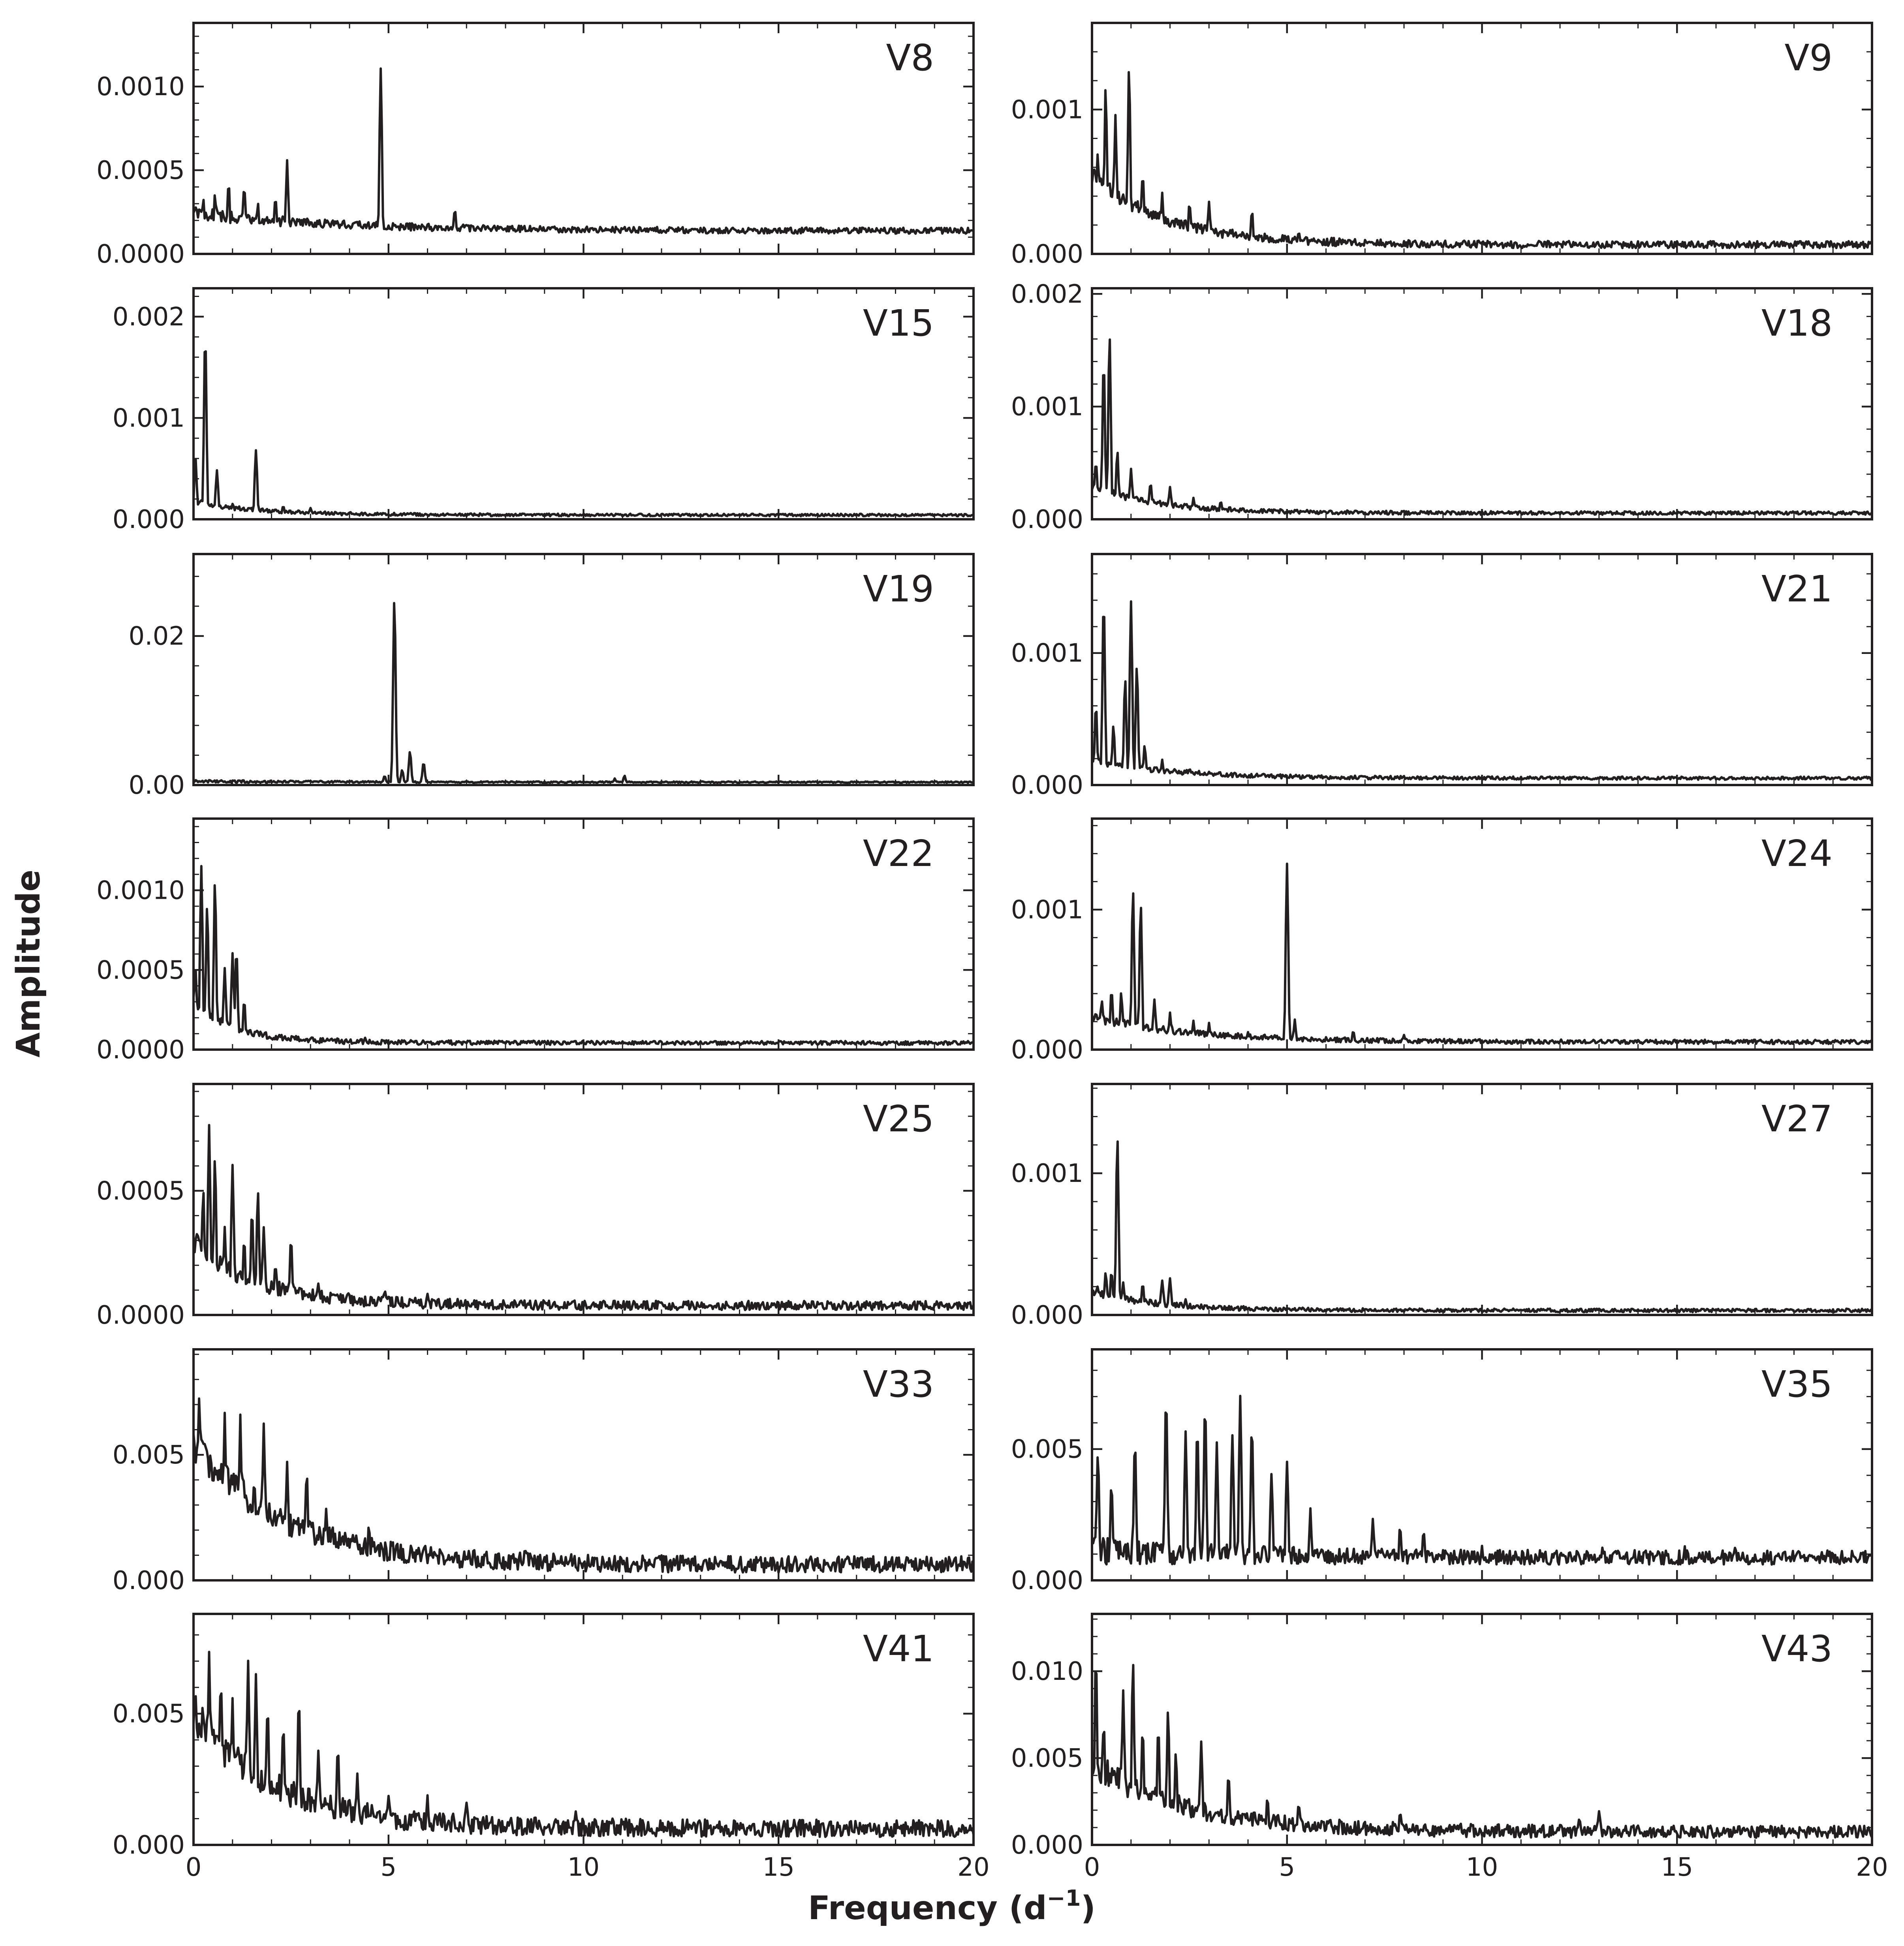 This screenshot has height=1946, width=1904. What do you see at coordinates (1047, 1671) in the screenshot?
I see `y-tick-label: 0.010` at bounding box center [1047, 1671].